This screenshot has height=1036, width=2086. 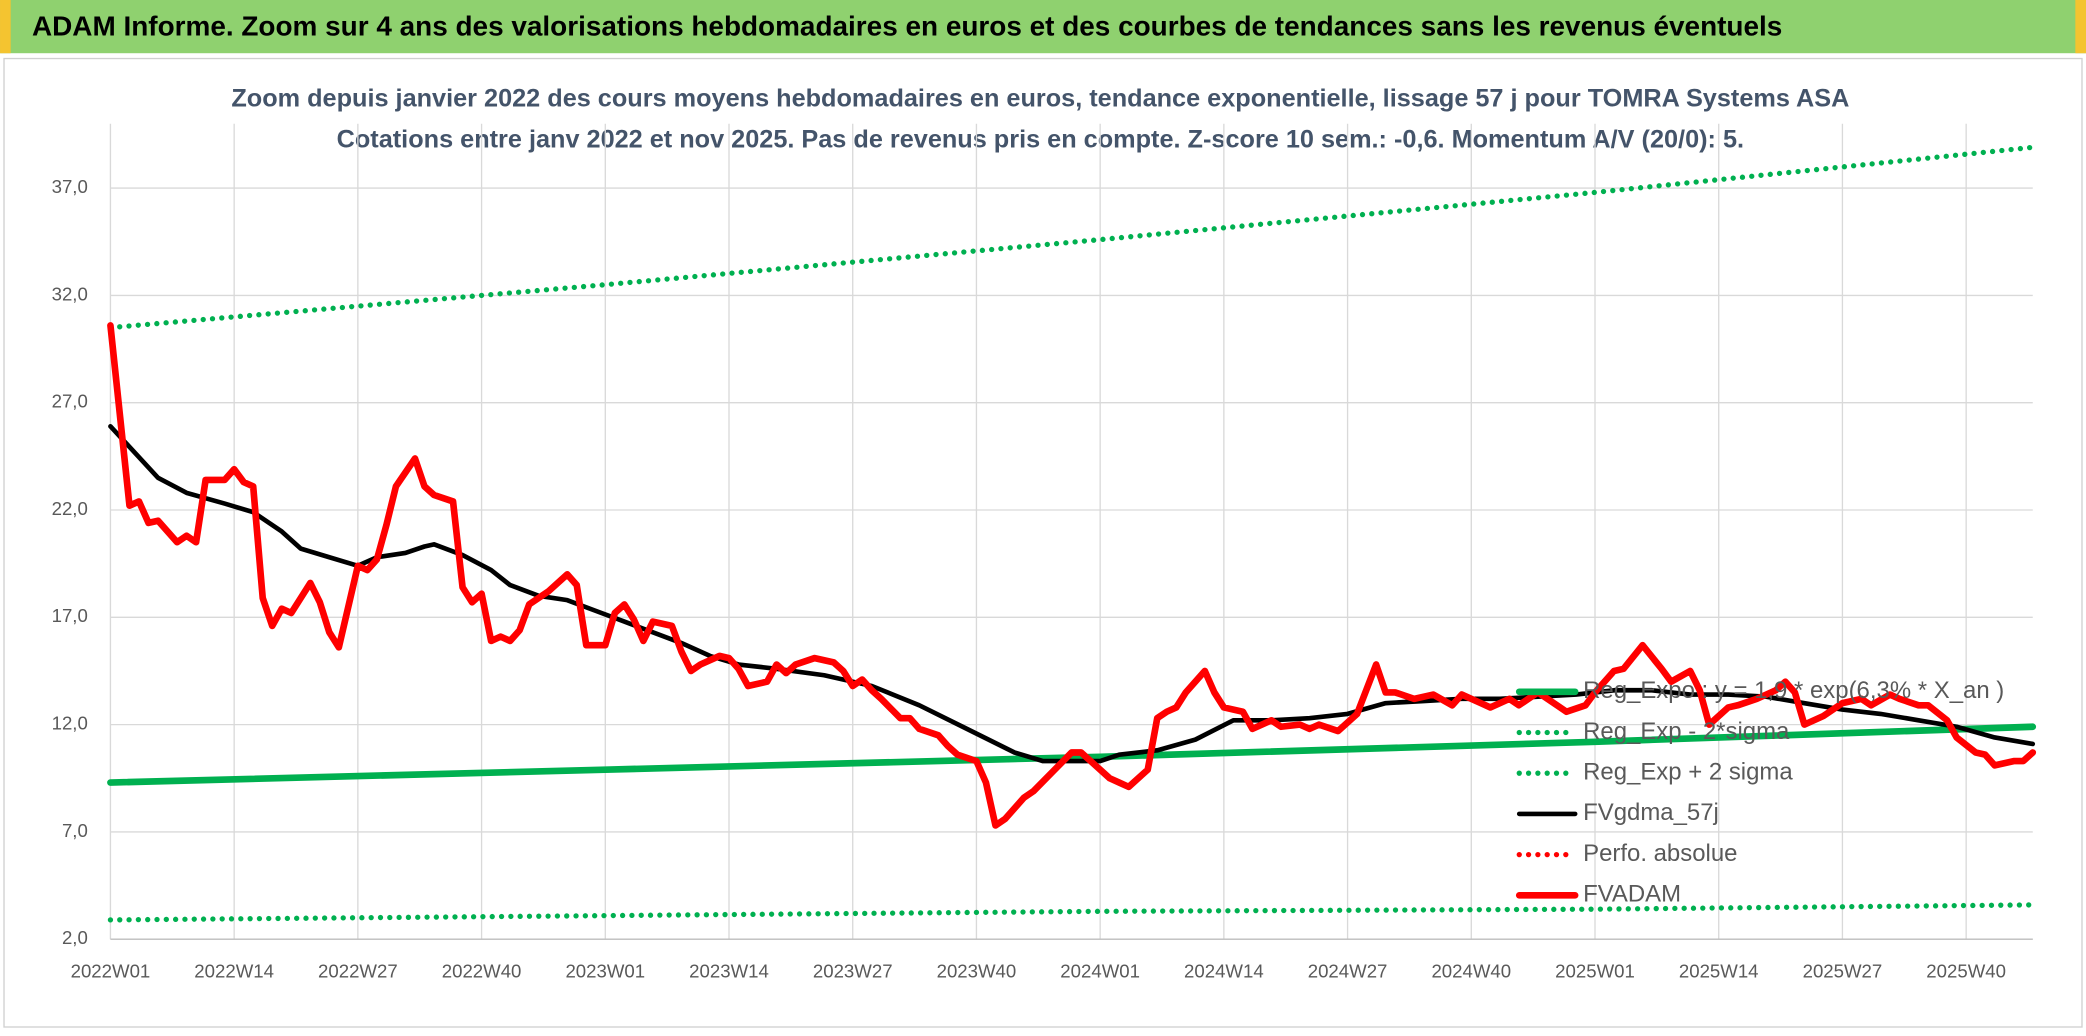 I want to click on legend-label: Reg_Expo : y = 1,9 * exp(6,3% * X_an ), so click(x=1793, y=690).